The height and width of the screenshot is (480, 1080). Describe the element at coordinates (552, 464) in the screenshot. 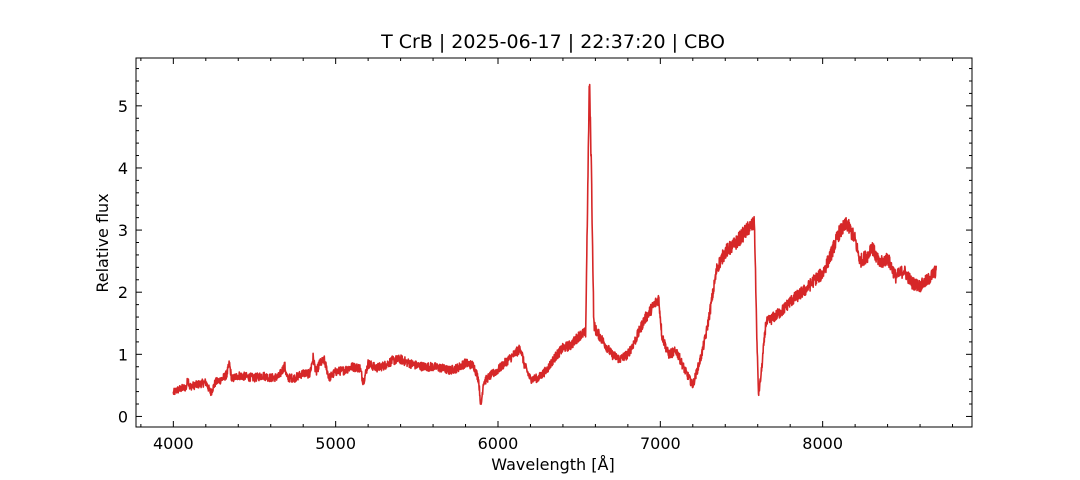

I see `x-axis-label: Wavelength [Å]` at that location.